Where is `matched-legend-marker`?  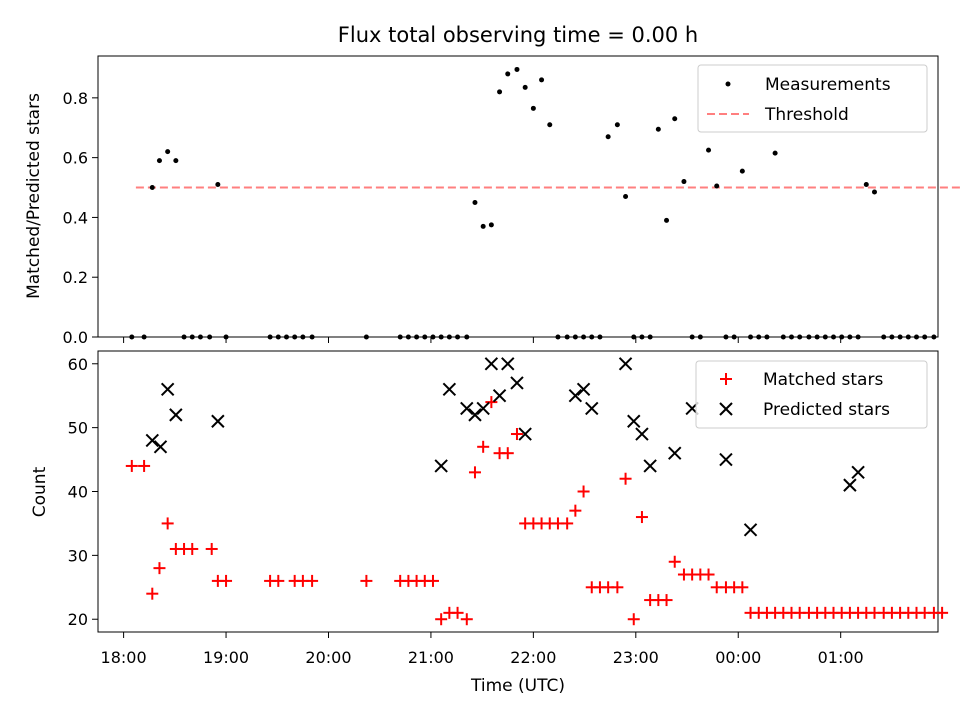 matched-legend-marker is located at coordinates (726, 379).